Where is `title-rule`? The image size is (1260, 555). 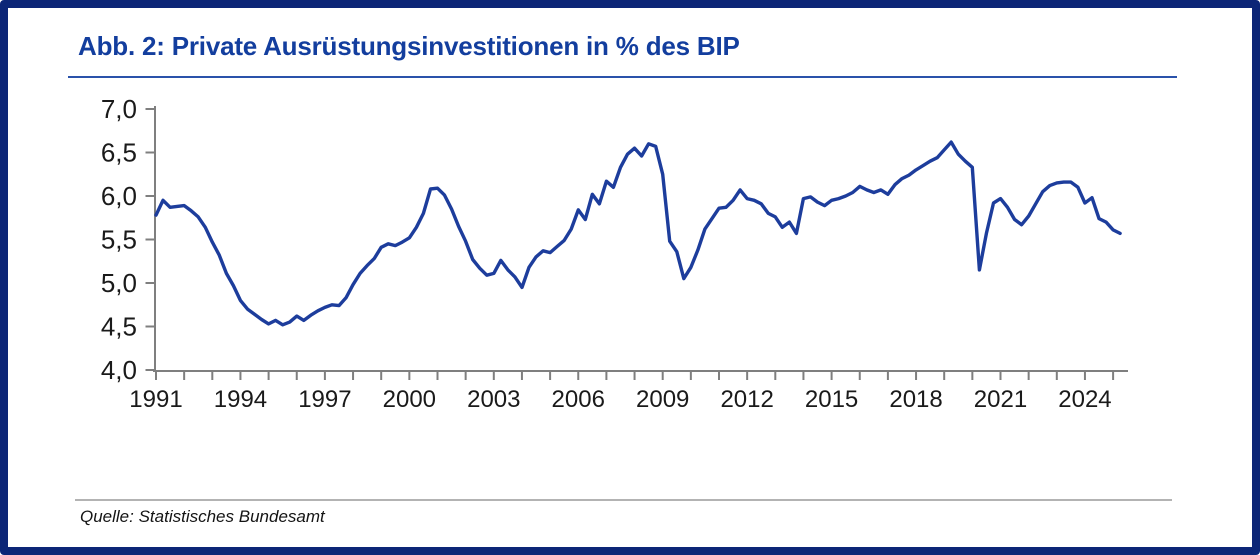
title-rule is located at coordinates (622, 77).